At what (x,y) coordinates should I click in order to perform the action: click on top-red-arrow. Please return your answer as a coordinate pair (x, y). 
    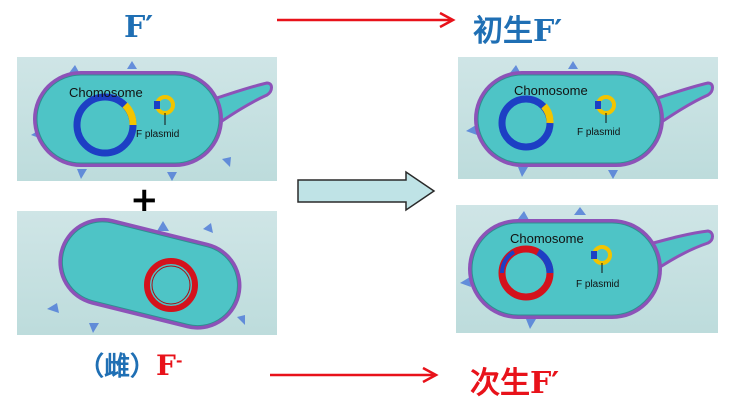
    Looking at the image, I should click on (366, 20).